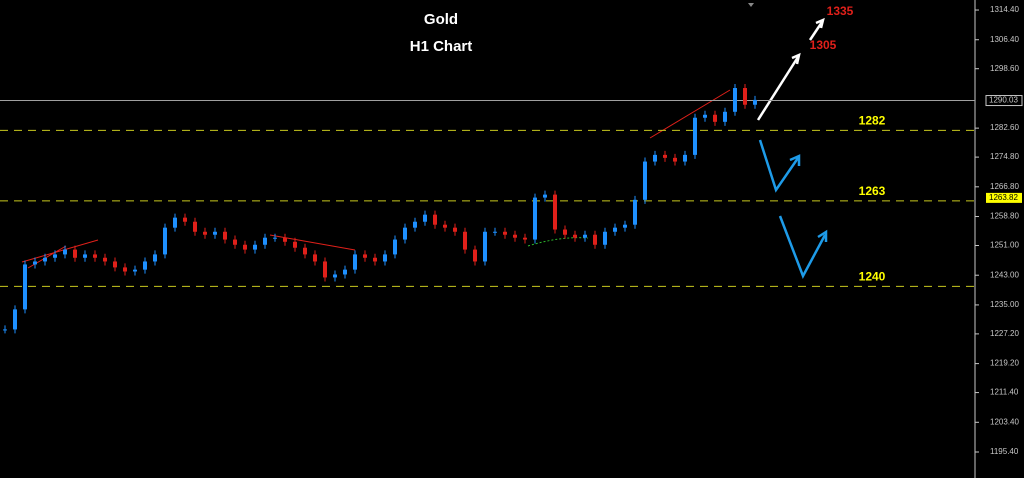 Image resolution: width=1024 pixels, height=478 pixels. I want to click on y-tick-label: 1243.00, so click(1004, 274).